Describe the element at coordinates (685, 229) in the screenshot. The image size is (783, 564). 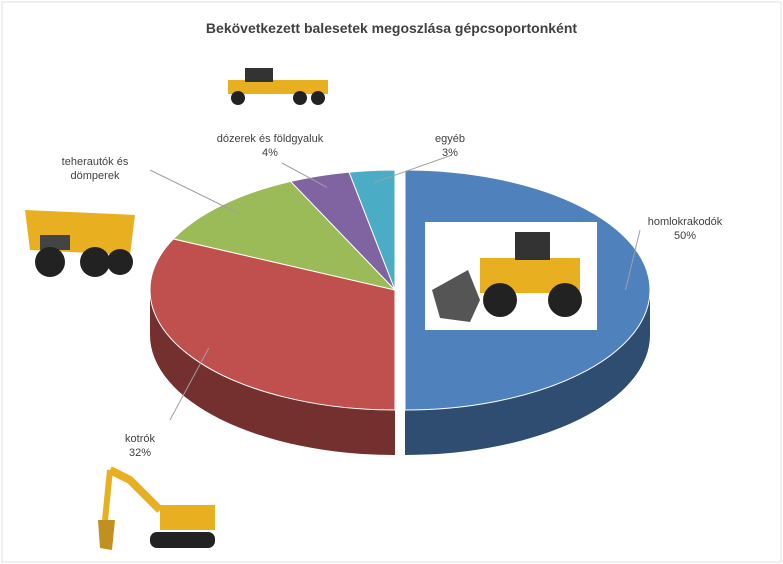
I see `data-label: homlokrakodók 50%` at that location.